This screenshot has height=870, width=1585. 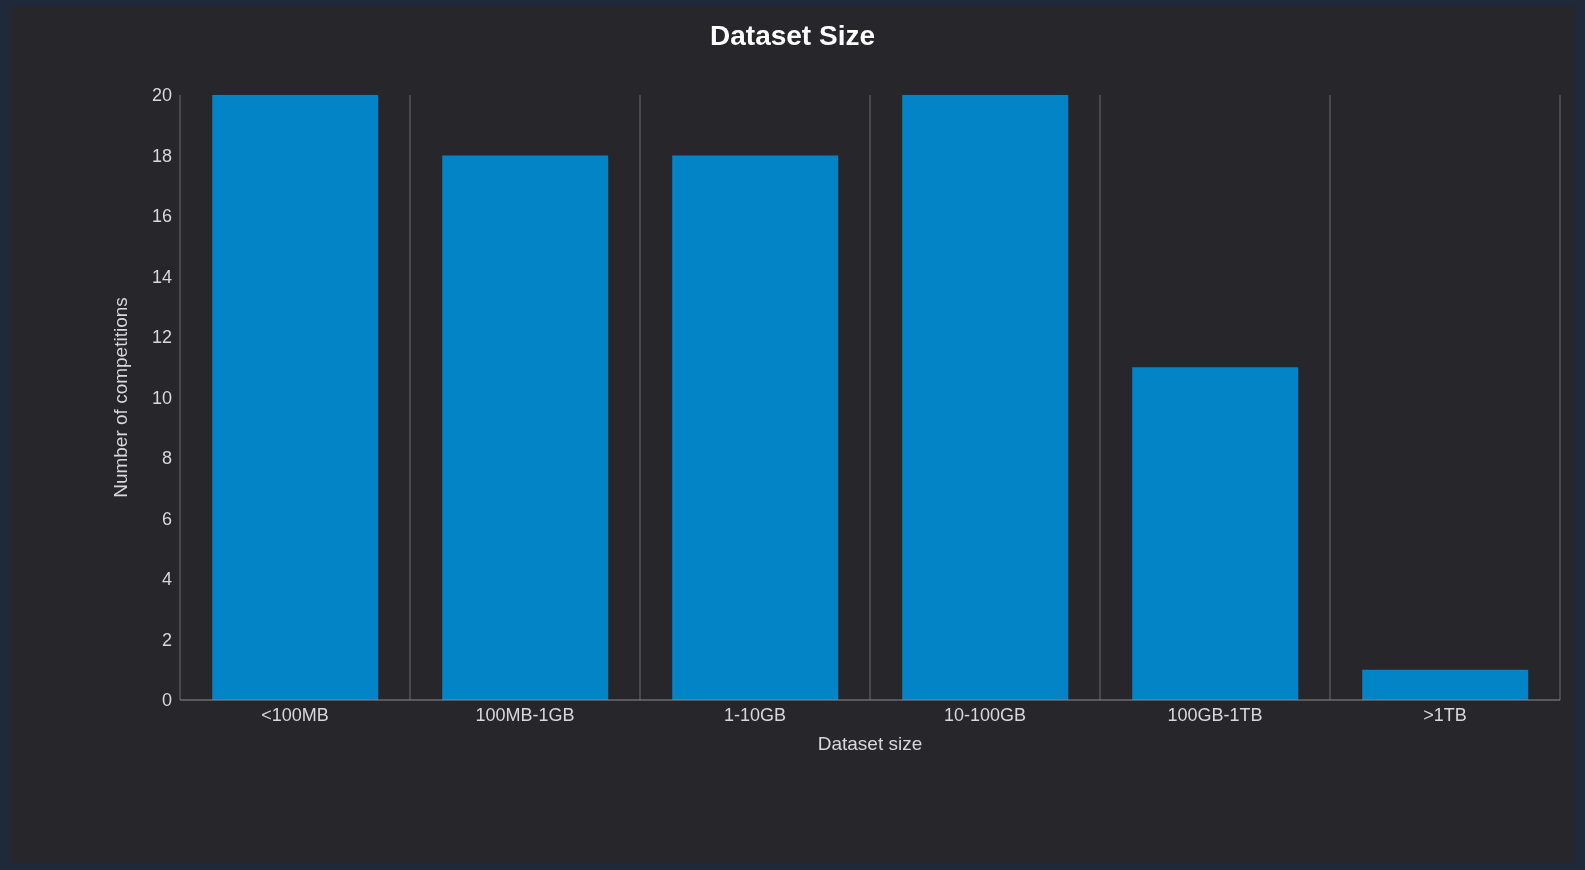 I want to click on y-axis-title: Number of competitions, so click(x=120, y=397).